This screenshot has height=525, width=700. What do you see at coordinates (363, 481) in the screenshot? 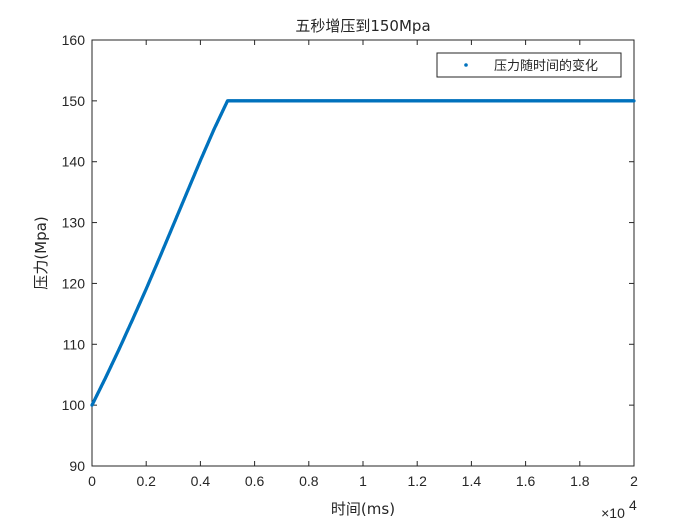
I see `x-tick-label: 1` at bounding box center [363, 481].